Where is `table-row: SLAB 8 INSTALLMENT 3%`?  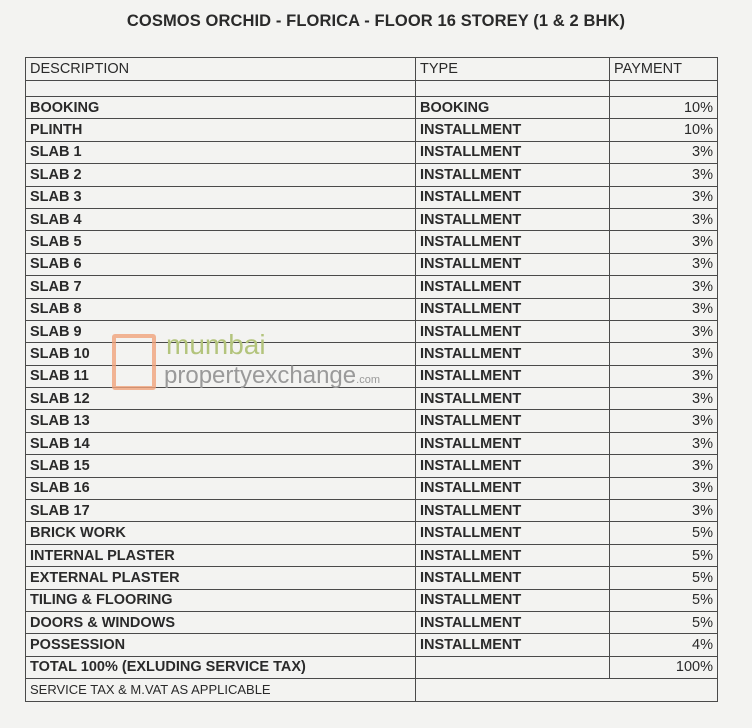 table-row: SLAB 8 INSTALLMENT 3% is located at coordinates (371, 309).